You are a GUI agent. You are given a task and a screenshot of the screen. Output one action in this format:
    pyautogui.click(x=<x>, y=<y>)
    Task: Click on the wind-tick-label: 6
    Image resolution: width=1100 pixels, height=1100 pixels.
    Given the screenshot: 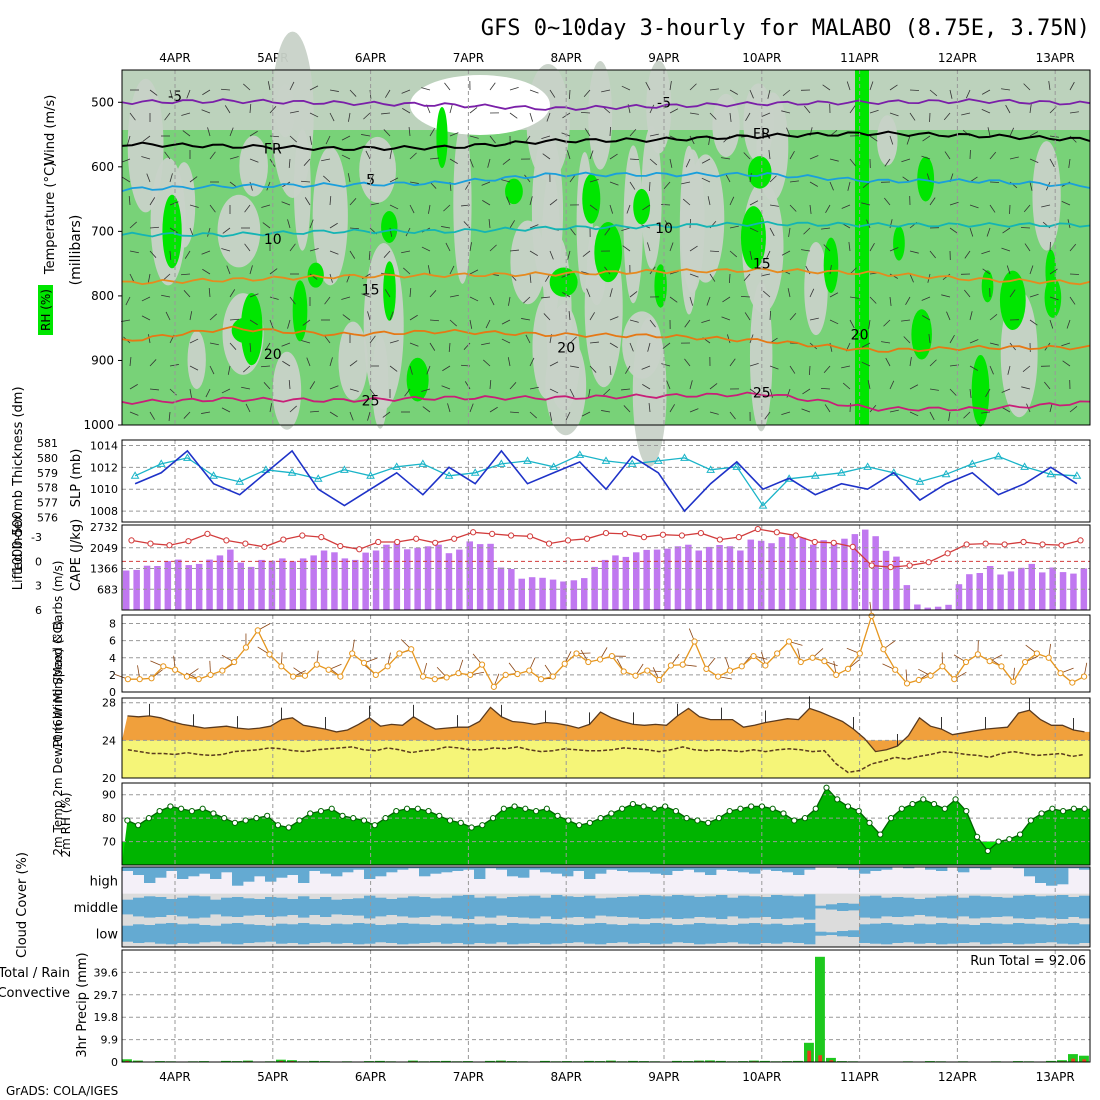 What is the action you would take?
    pyautogui.click(x=112, y=641)
    